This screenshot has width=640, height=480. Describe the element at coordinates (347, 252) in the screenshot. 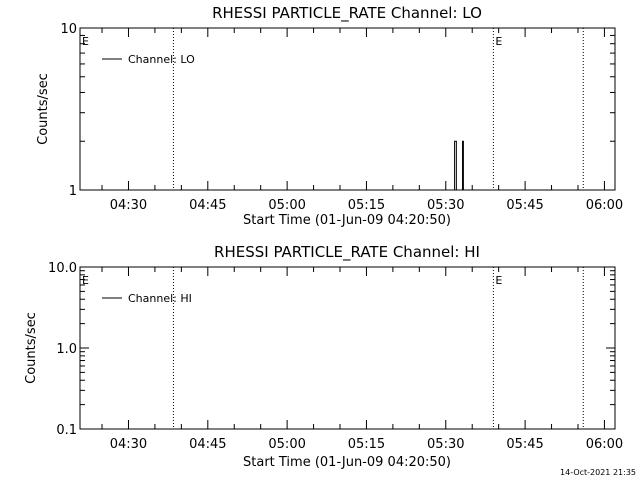

I see `panel-hi-title: RHESSI PARTICLE_RATE Channel: HI` at that location.